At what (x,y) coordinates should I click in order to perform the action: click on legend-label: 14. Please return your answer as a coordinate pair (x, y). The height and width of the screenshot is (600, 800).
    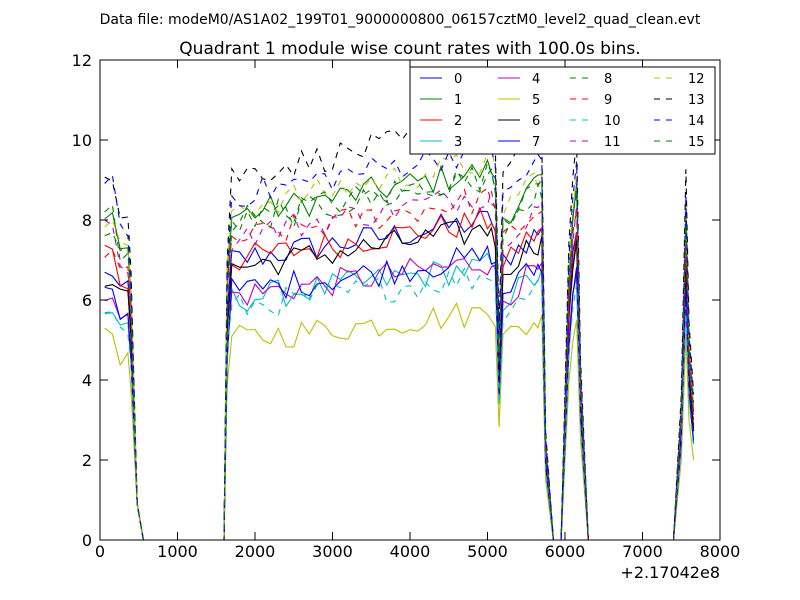
    Looking at the image, I should click on (696, 121).